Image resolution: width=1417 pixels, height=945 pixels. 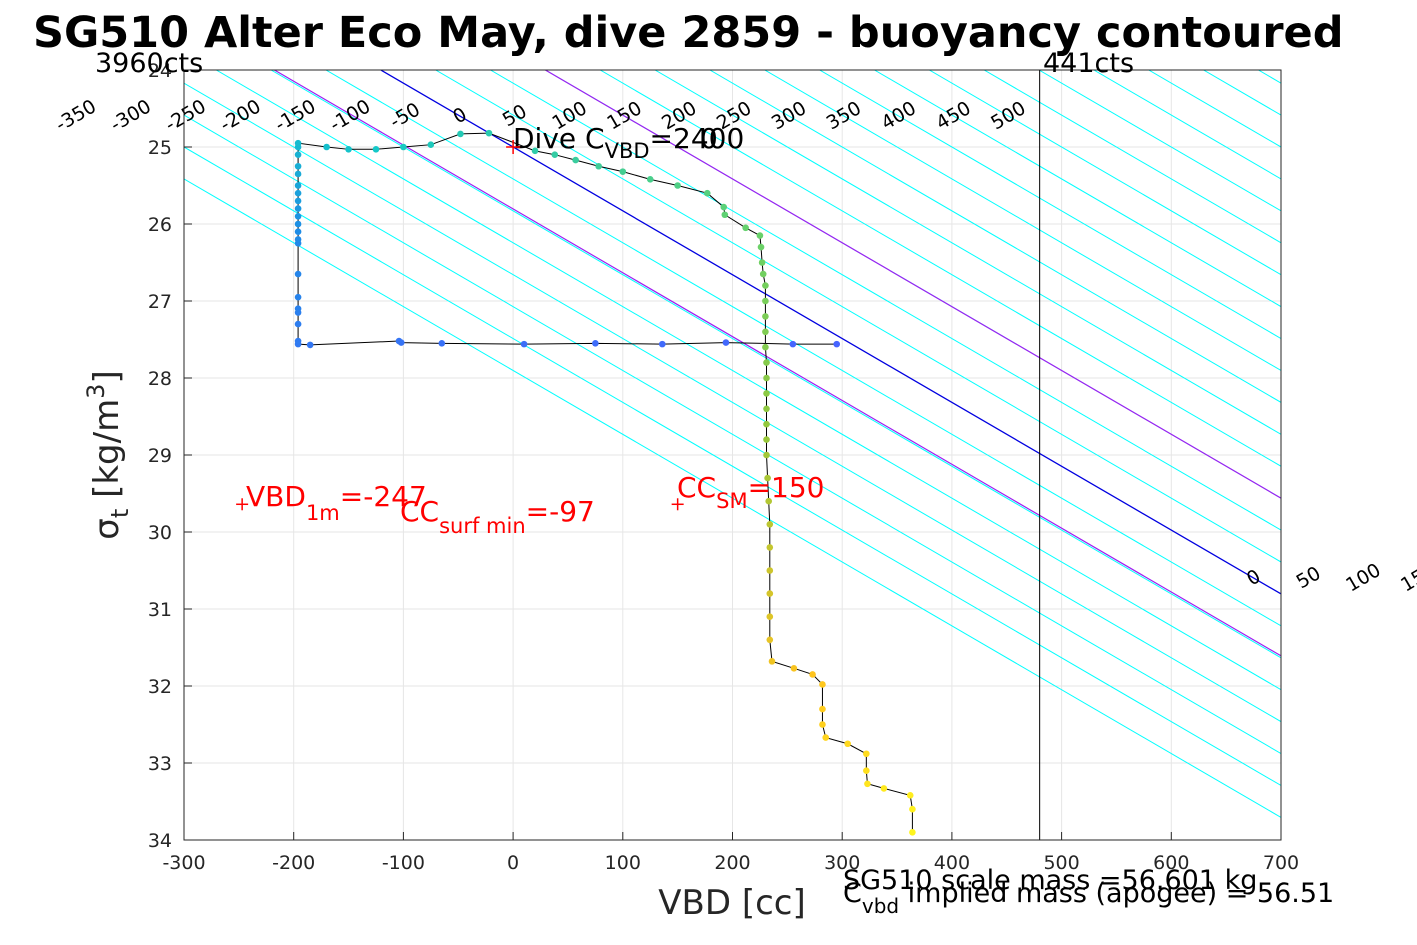 I want to click on x-tick-label: 100, so click(x=623, y=863).